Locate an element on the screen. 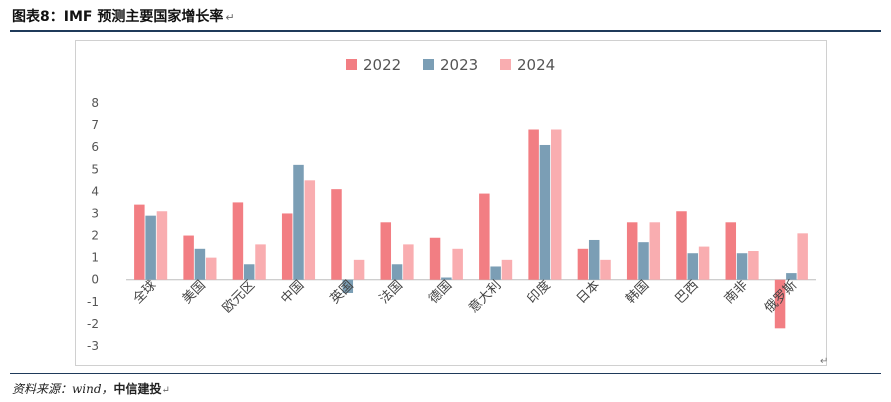 This screenshot has width=891, height=402. x-category-label: 印度 is located at coordinates (539, 292).